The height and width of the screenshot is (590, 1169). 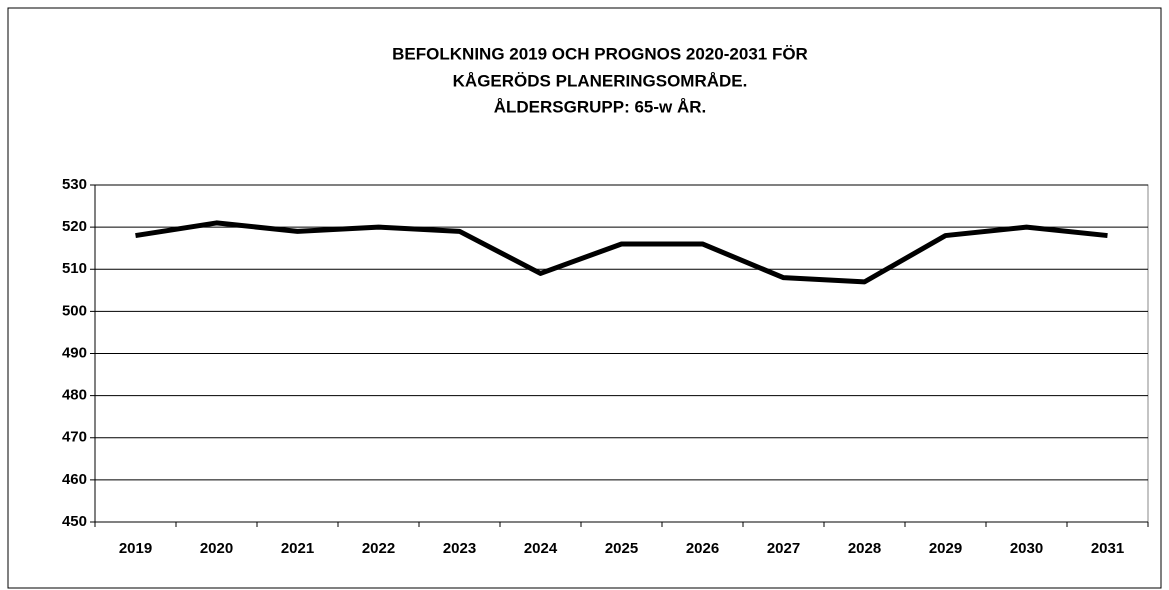 I want to click on chart-title: KÅGERÖDS PLANERINGSOMRÅDE., so click(x=600, y=80).